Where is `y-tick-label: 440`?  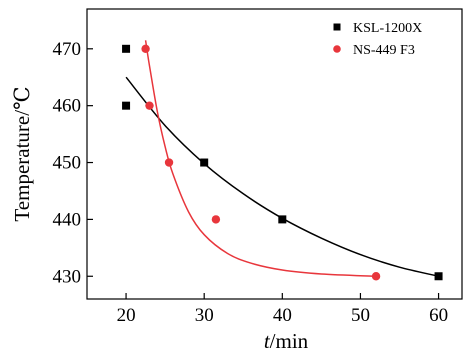 y-tick-label: 440 is located at coordinates (67, 219).